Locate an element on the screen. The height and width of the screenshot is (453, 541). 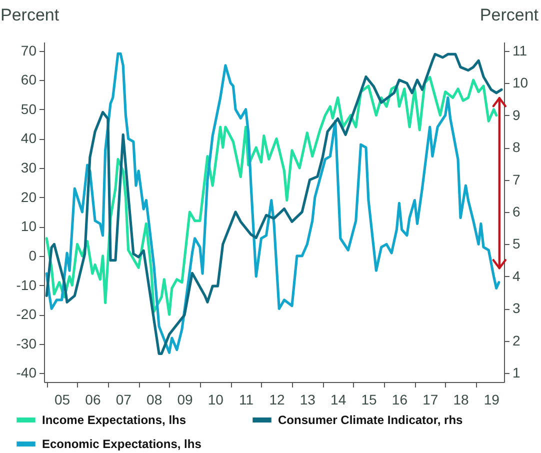
y-tick-label: -40 is located at coordinates (26, 372).